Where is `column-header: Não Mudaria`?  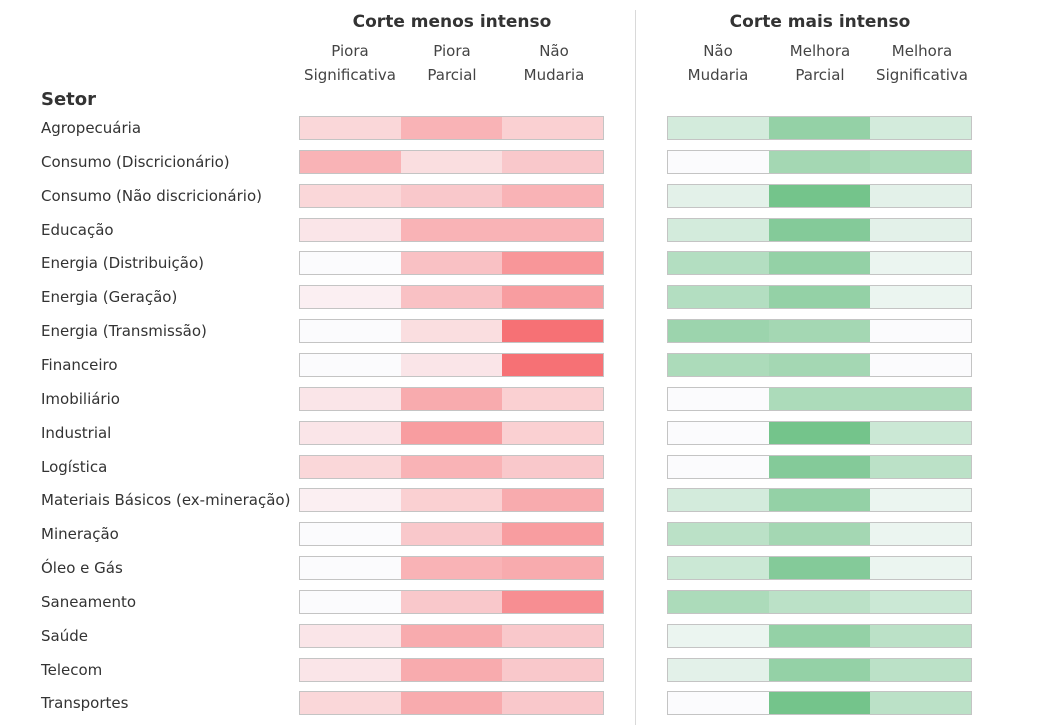
column-header: Não Mudaria is located at coordinates (554, 63).